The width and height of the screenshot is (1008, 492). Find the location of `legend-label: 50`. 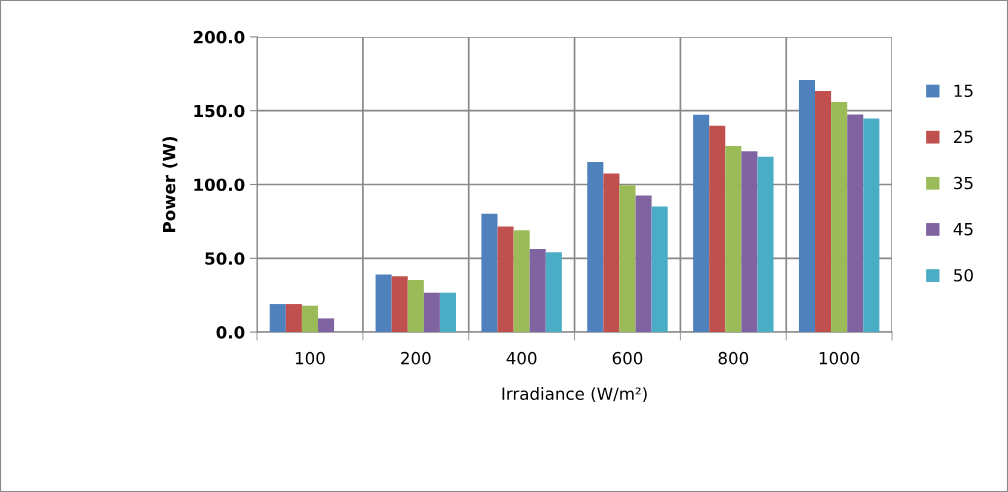

legend-label: 50 is located at coordinates (963, 275).